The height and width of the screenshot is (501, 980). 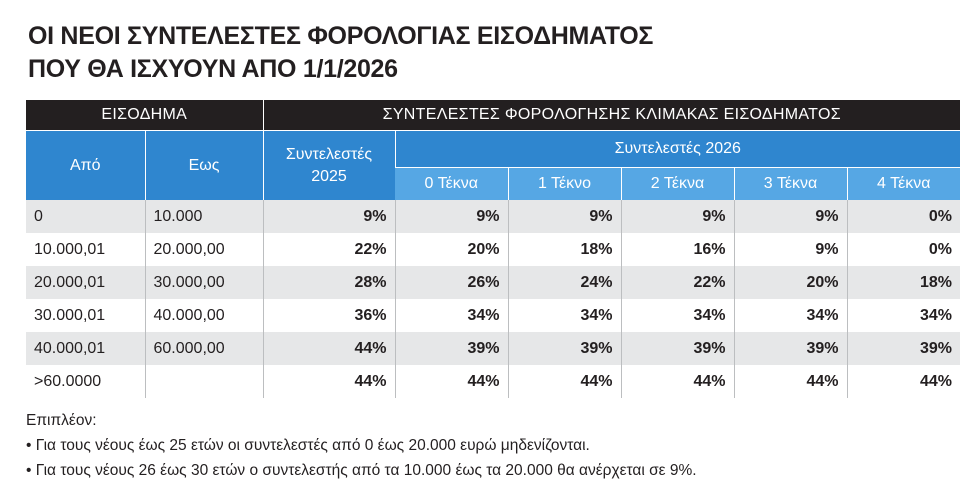 I want to click on income-cell, so click(x=204, y=381).